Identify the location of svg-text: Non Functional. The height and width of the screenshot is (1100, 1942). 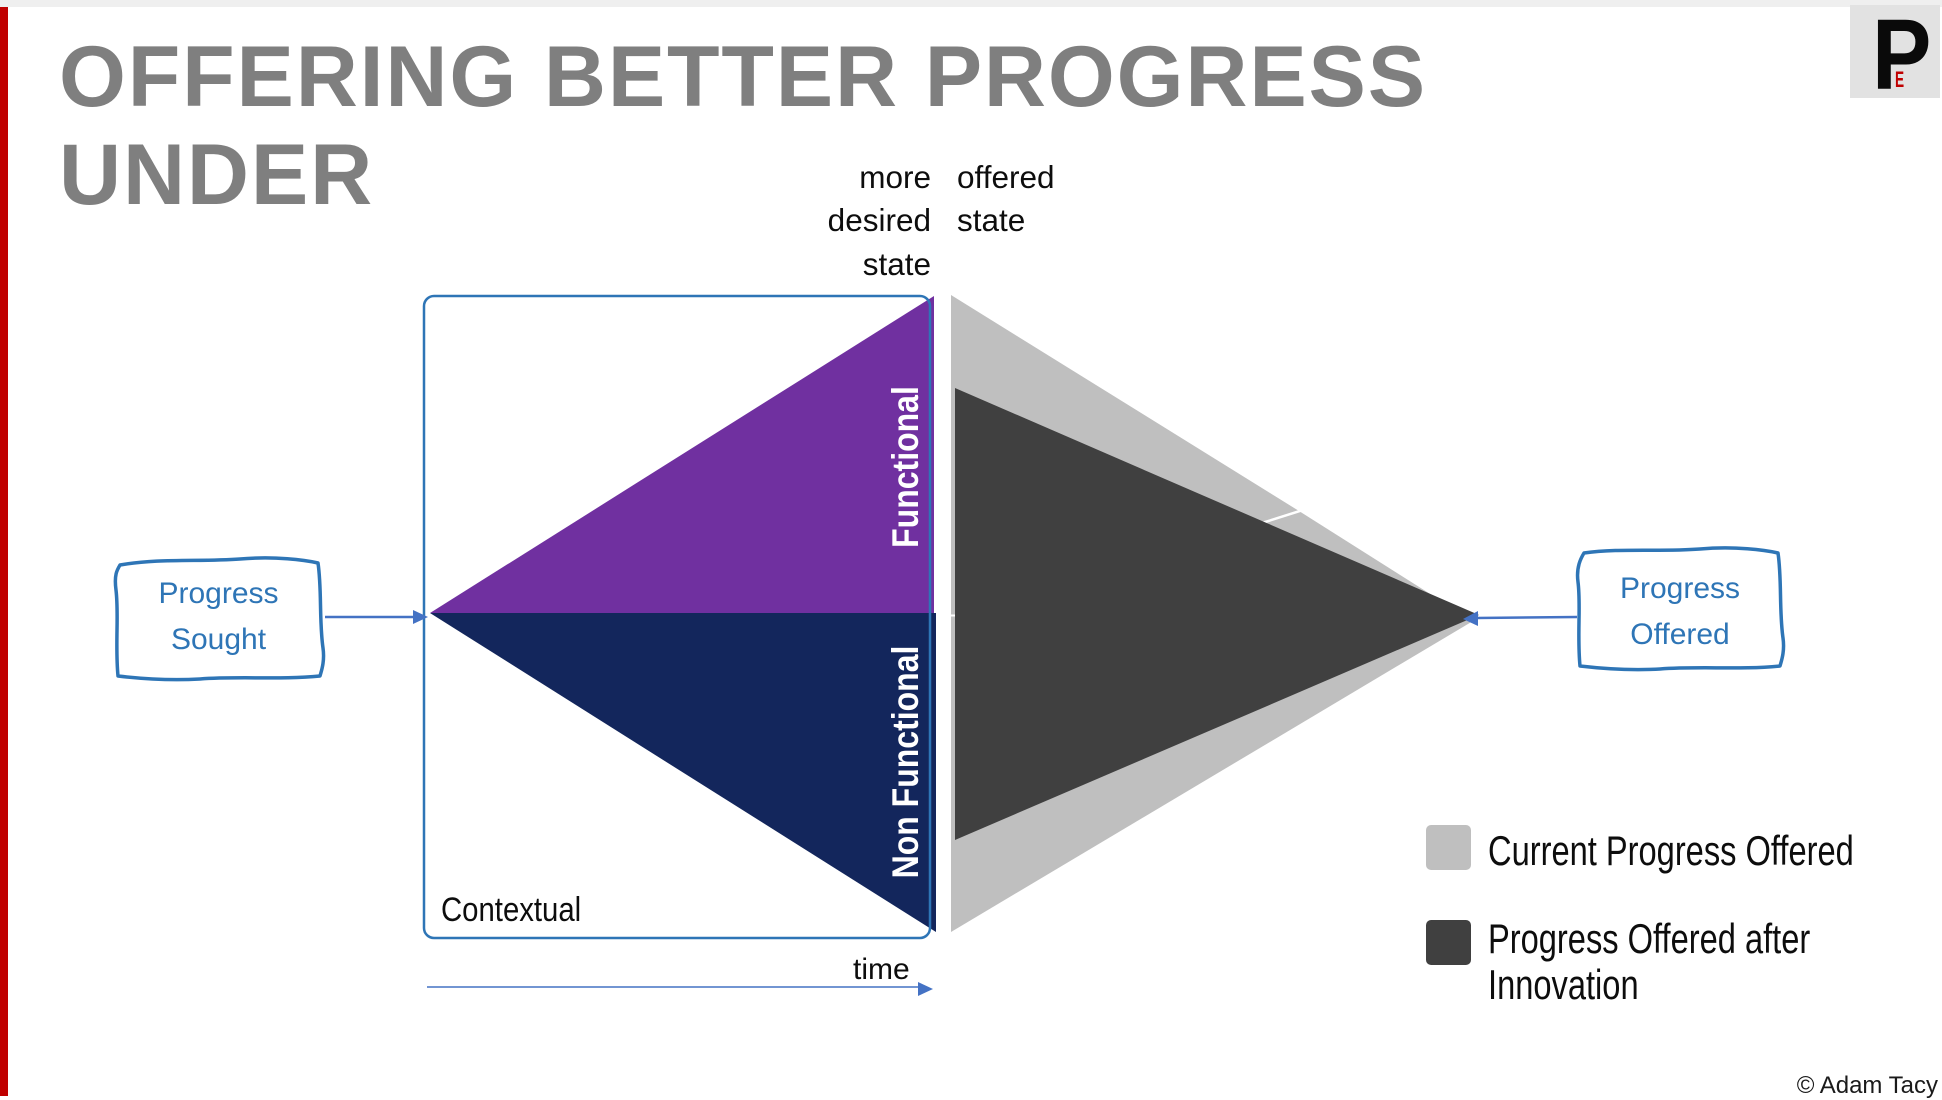
(906, 762).